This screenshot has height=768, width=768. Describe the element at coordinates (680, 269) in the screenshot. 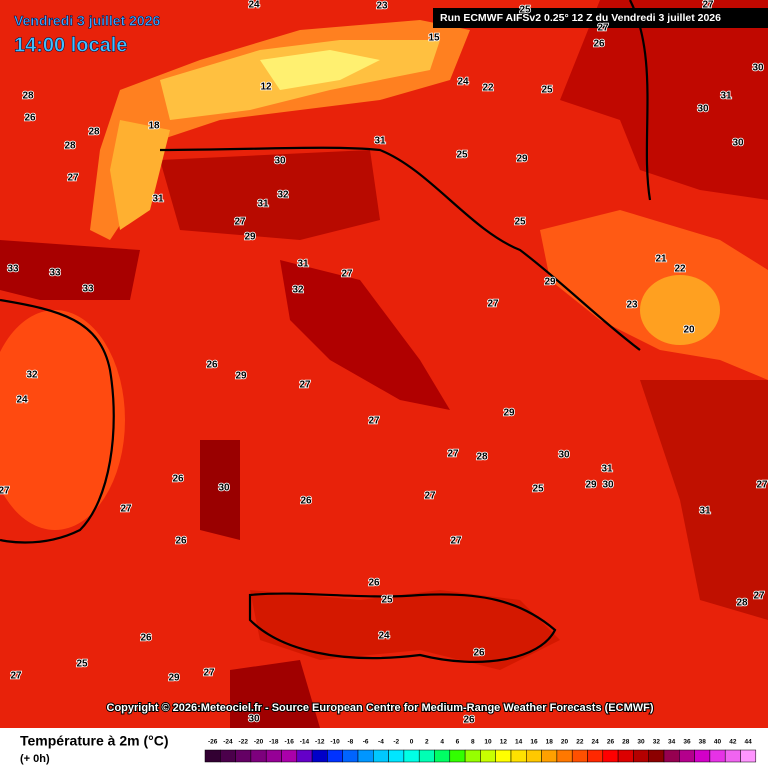

I see `temperature-label: 22` at that location.